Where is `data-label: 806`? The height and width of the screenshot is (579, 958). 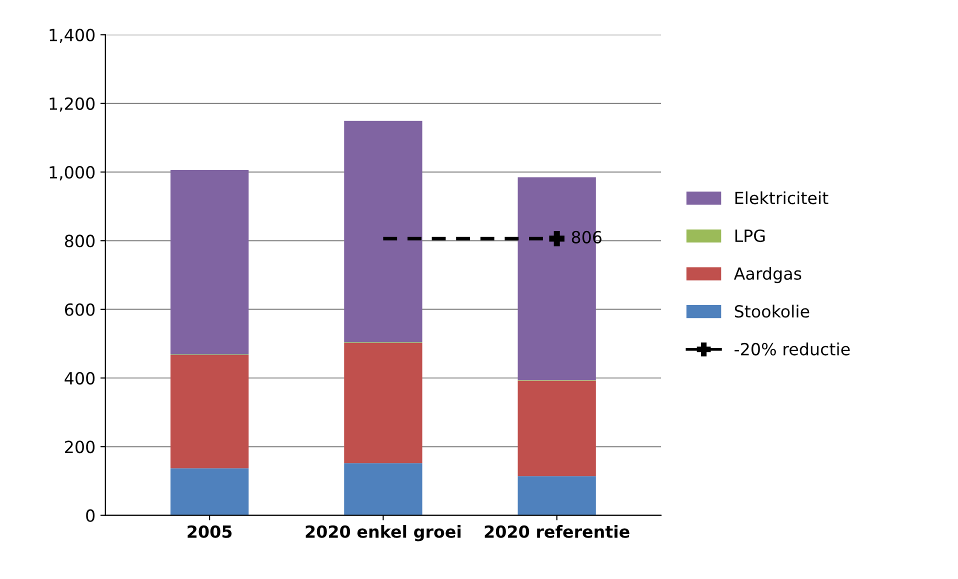 data-label: 806 is located at coordinates (587, 237).